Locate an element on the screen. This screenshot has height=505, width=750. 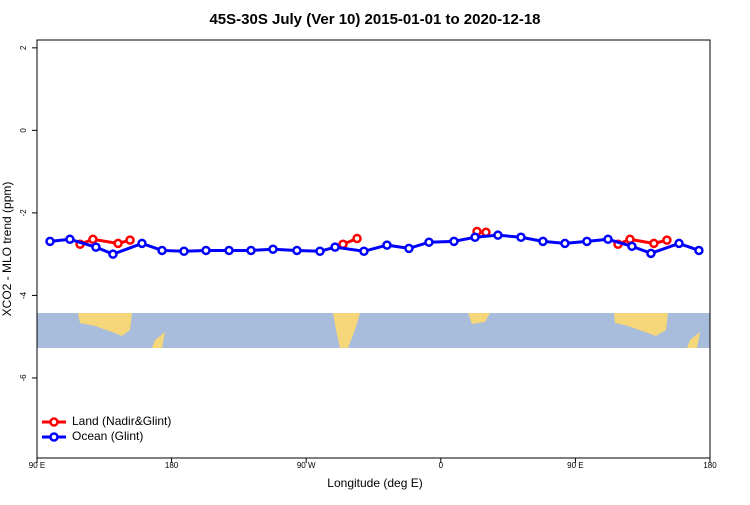
y-tick-label: 2 is located at coordinates (23, 47).